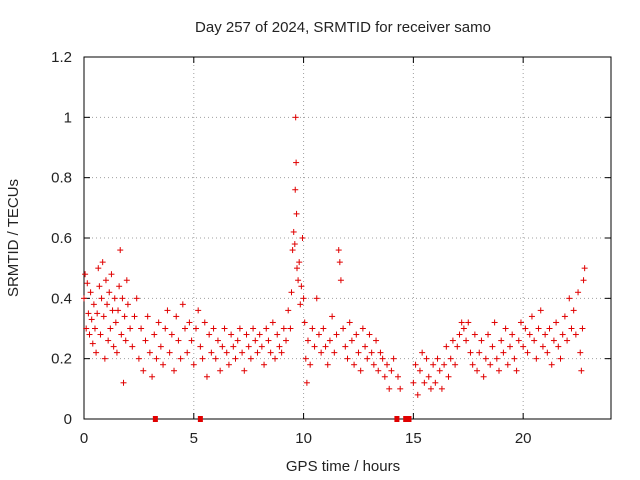 Image resolution: width=640 pixels, height=480 pixels. Describe the element at coordinates (303, 438) in the screenshot. I see `x-tick-label: 10` at that location.